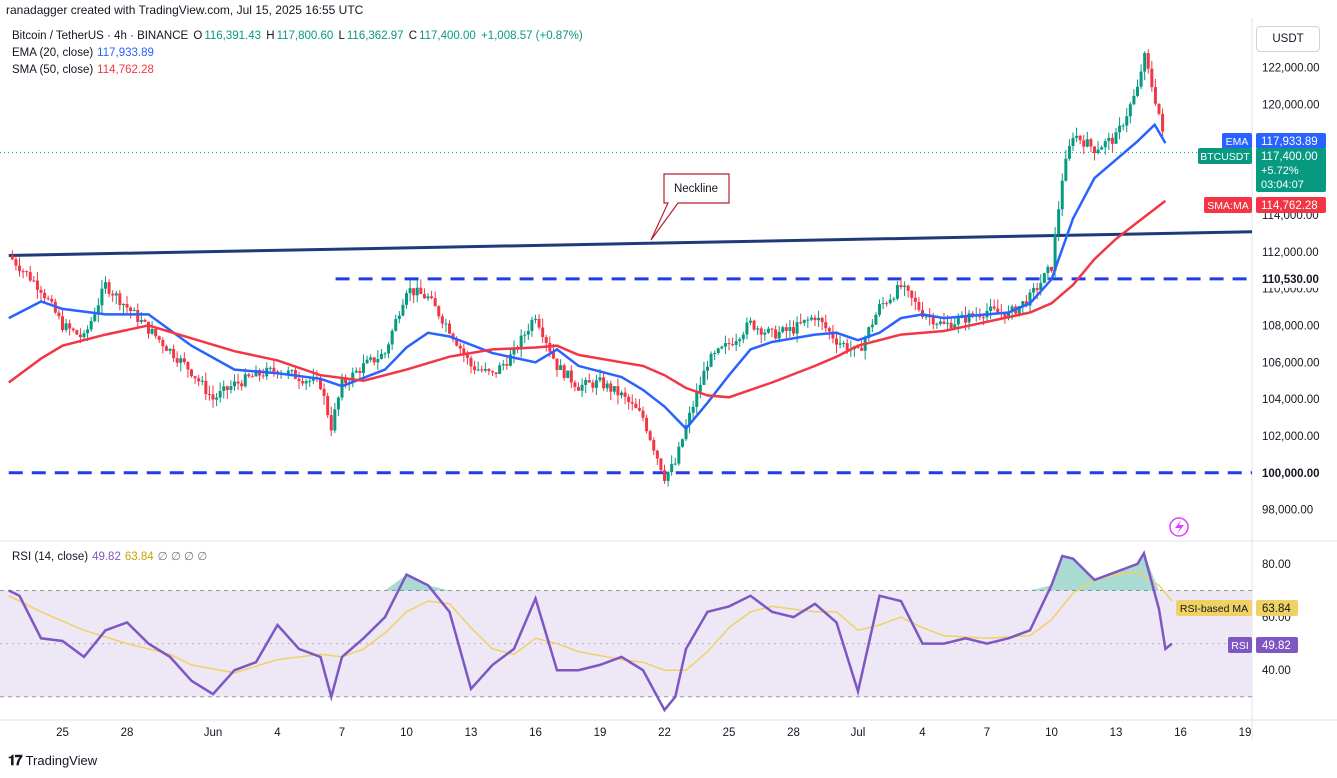 Image resolution: width=1337 pixels, height=778 pixels. I want to click on neckline-callout-text: Neckline, so click(696, 189).